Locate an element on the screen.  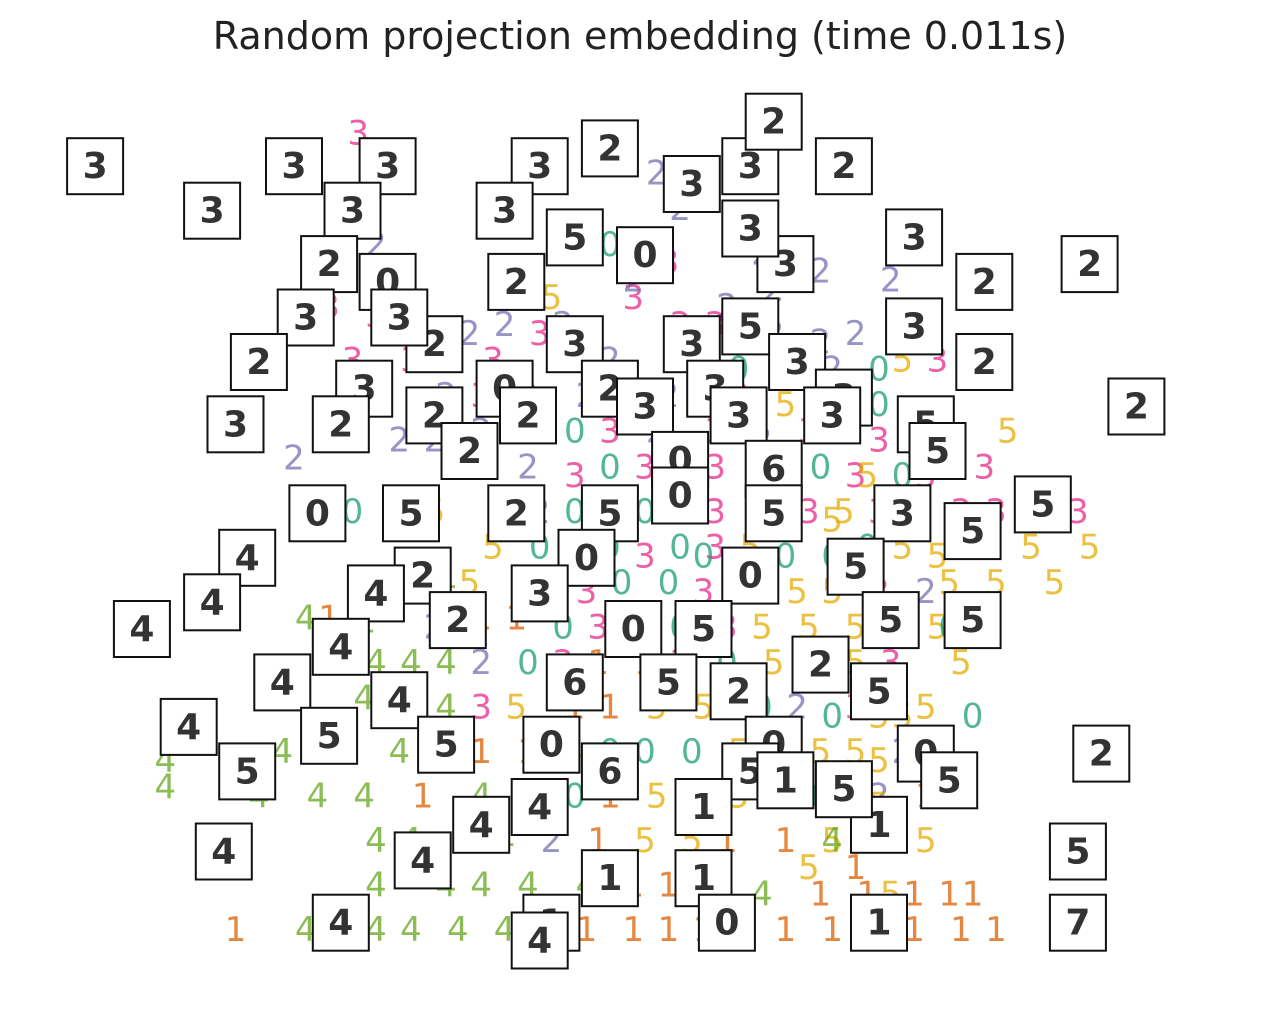
thumbnail-digit-6: 6 is located at coordinates (609, 771).